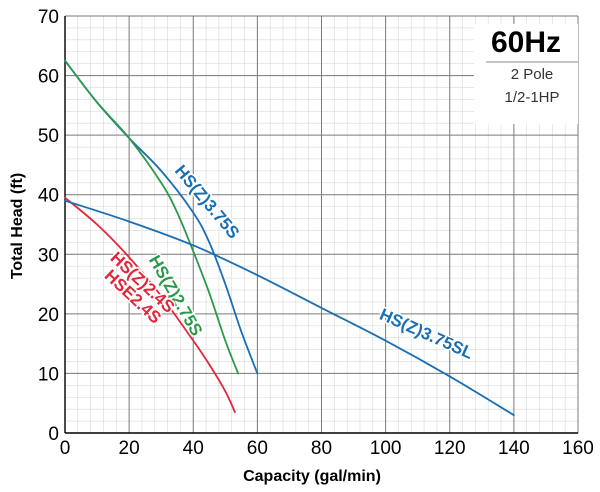 This screenshot has width=600, height=492. I want to click on x-tick-label: 120, so click(450, 448).